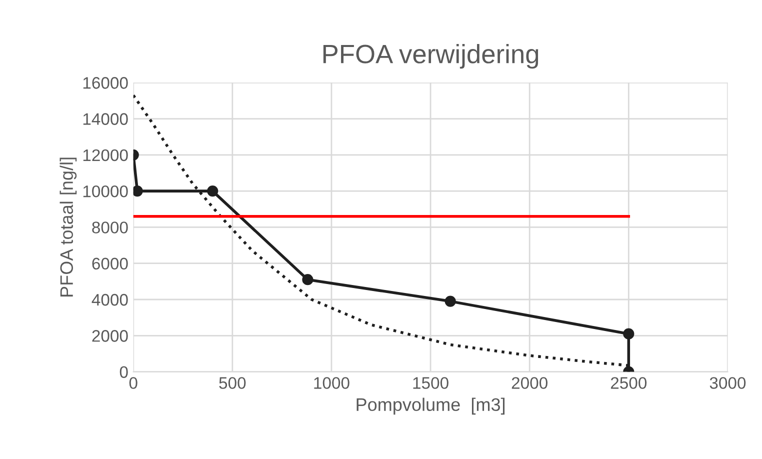 This screenshot has height=459, width=762. Describe the element at coordinates (133, 383) in the screenshot. I see `x-tick-label: 0` at that location.